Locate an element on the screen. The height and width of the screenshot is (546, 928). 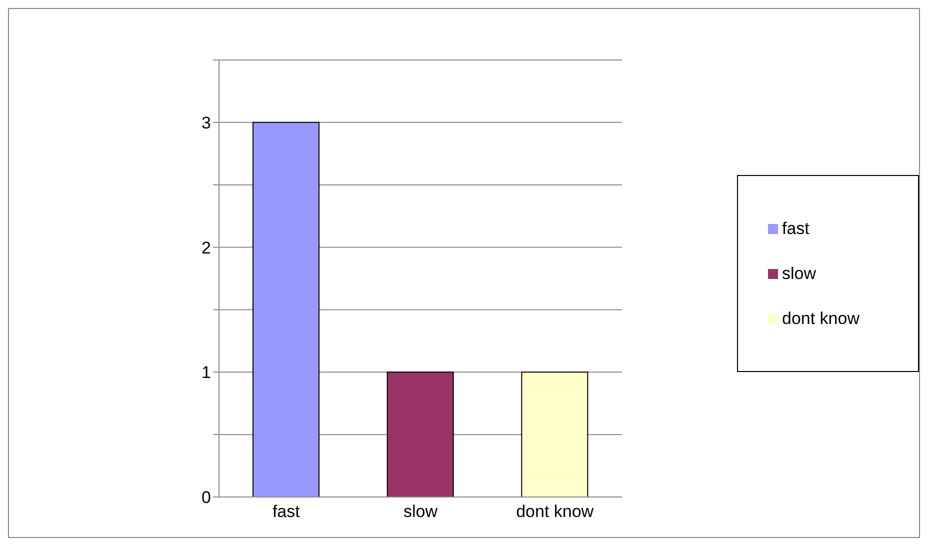
legend-label: fast is located at coordinates (796, 228).